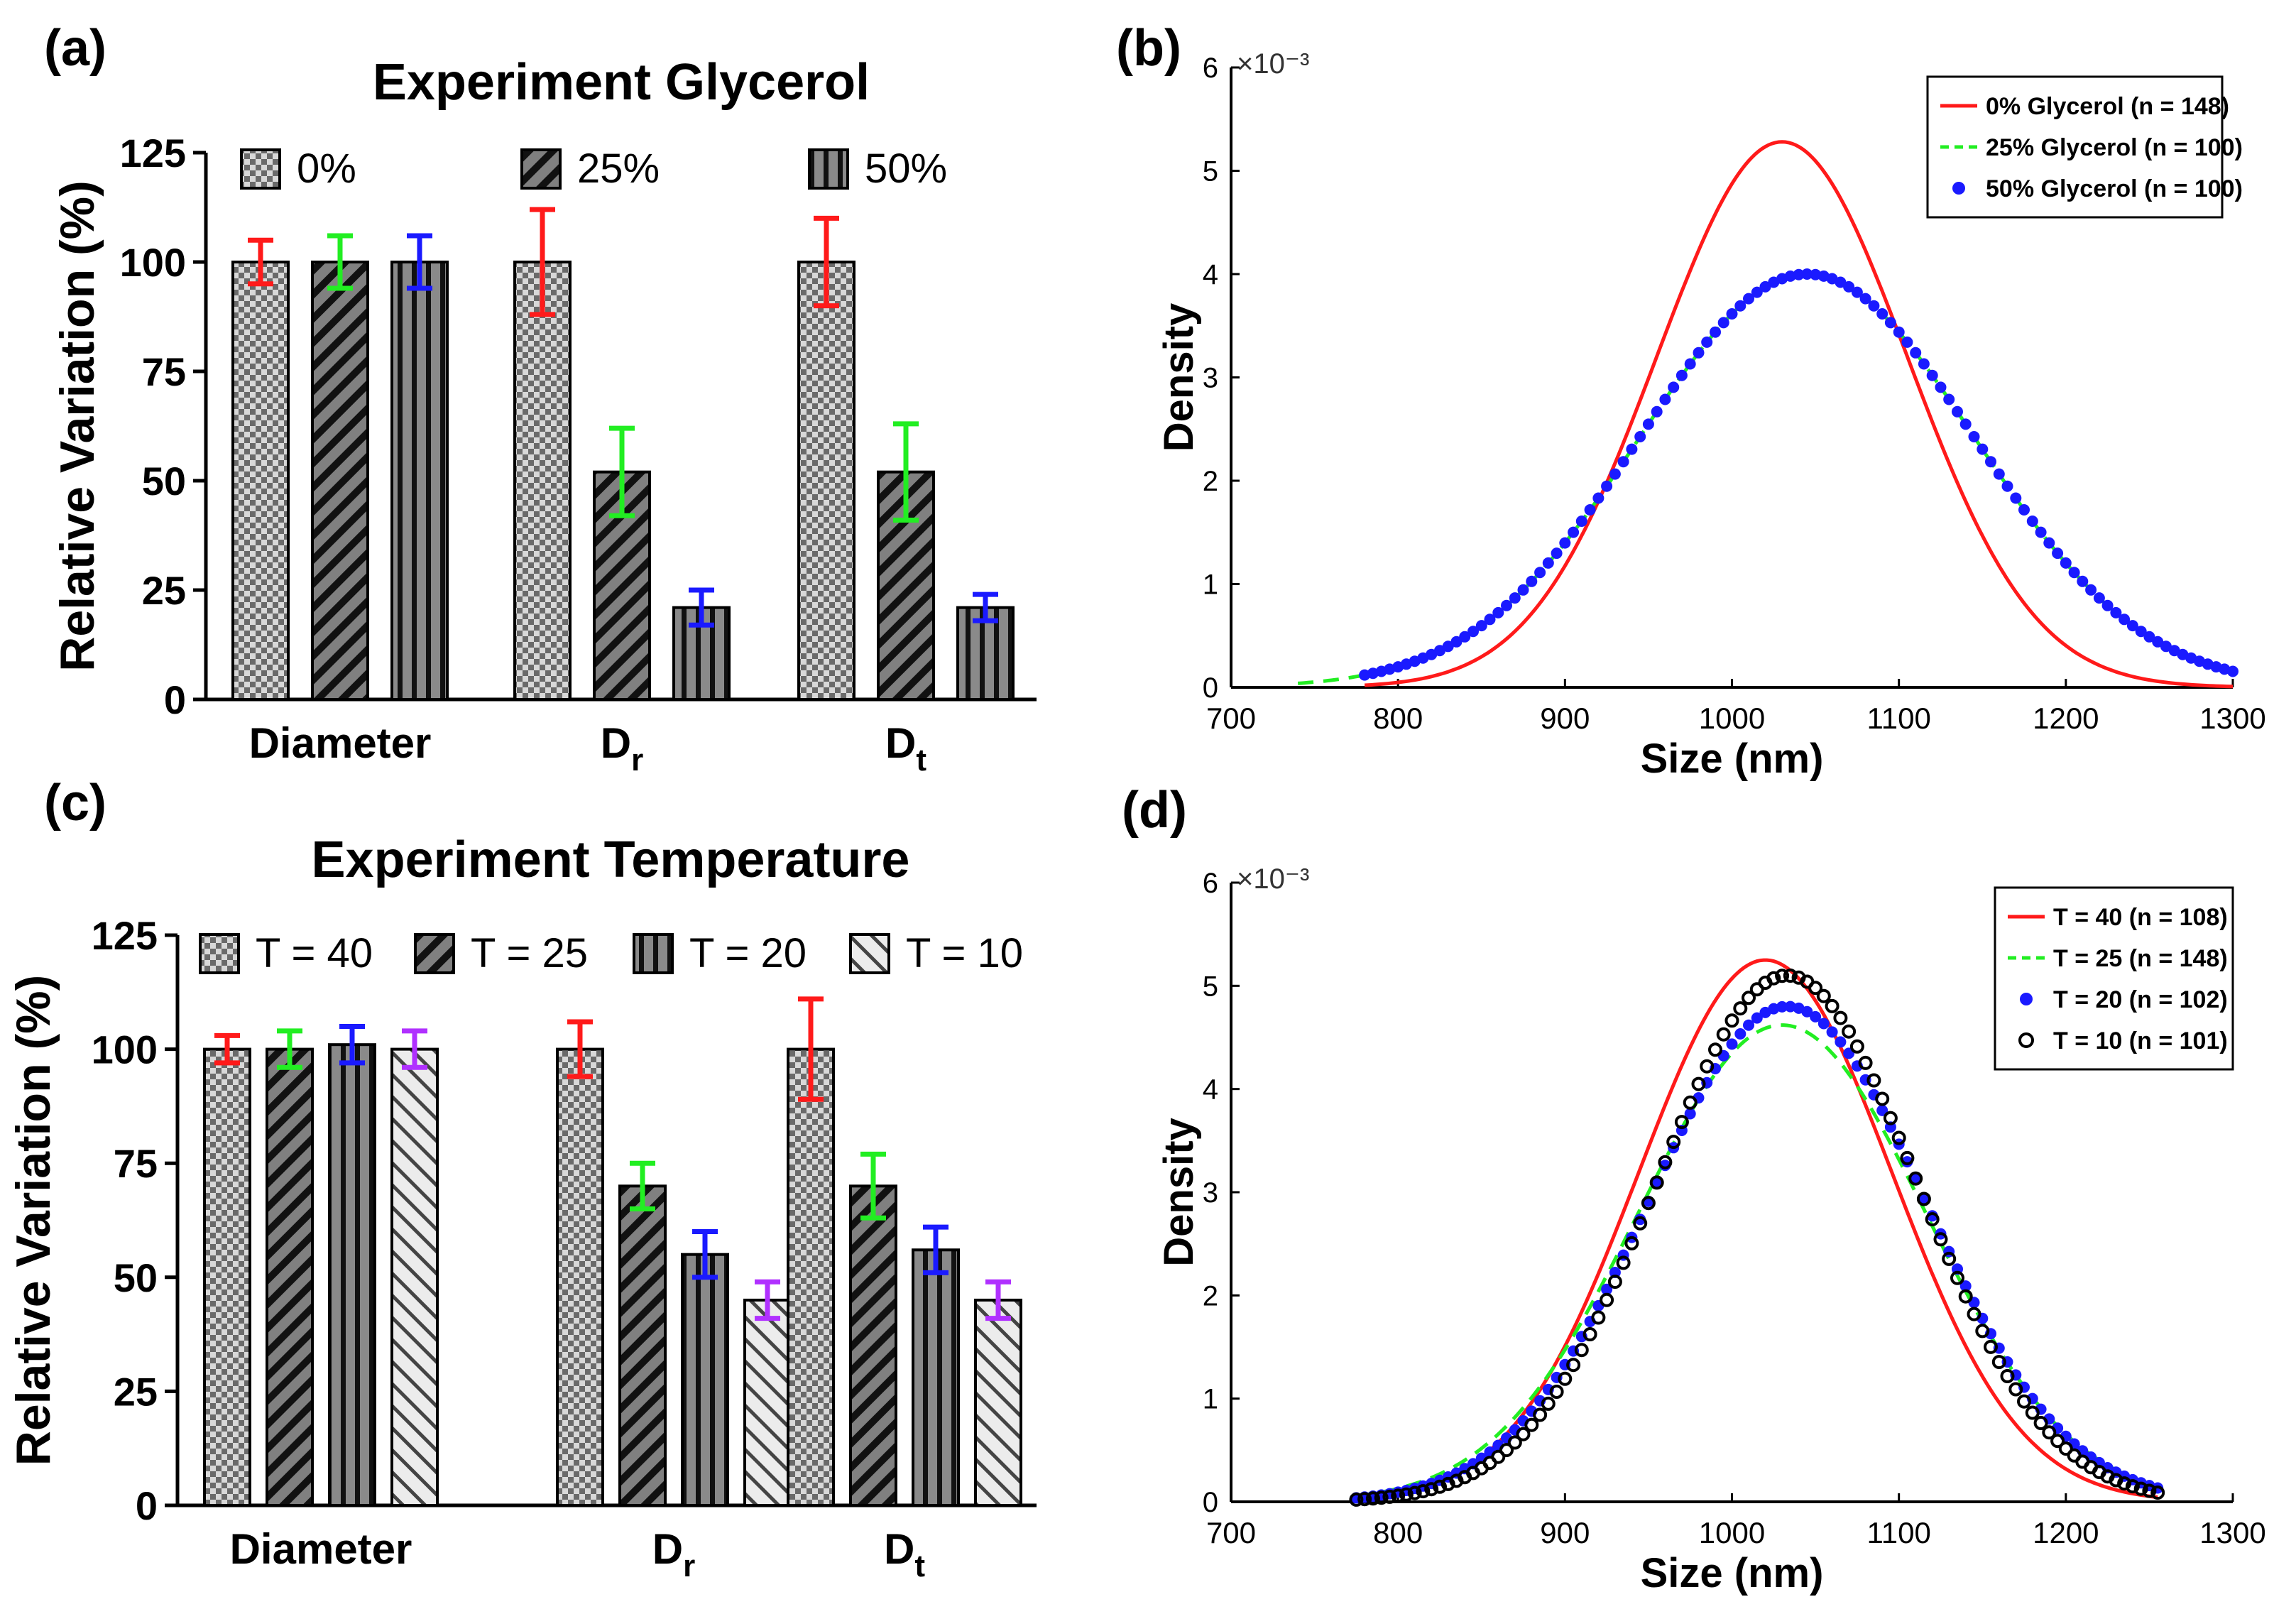 The image size is (2296, 1614). Describe the element at coordinates (340, 743) in the screenshot. I see `category-main: Diameter` at that location.